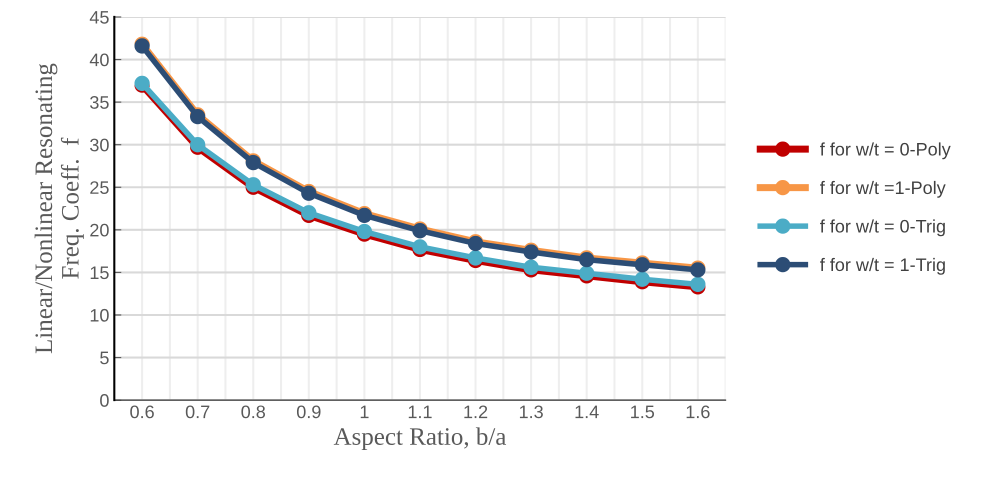 This screenshot has width=994, height=485. What do you see at coordinates (253, 411) in the screenshot?
I see `x-tick-label: 0.8` at bounding box center [253, 411].